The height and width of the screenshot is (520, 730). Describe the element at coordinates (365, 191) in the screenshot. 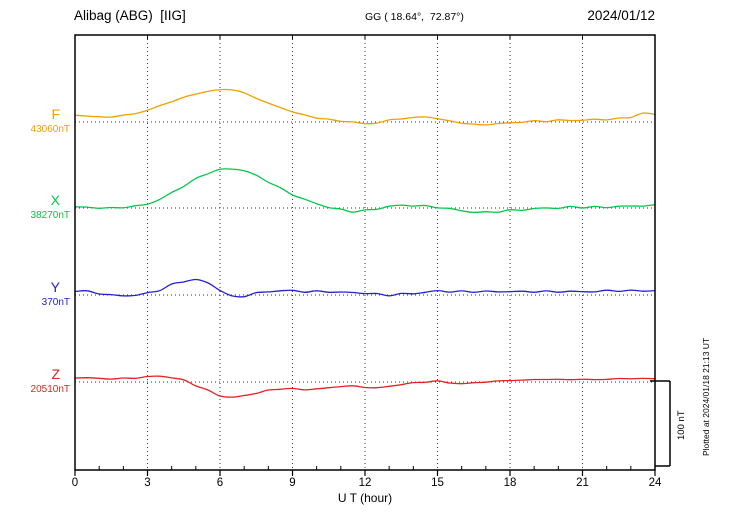

I see `trace-X` at that location.